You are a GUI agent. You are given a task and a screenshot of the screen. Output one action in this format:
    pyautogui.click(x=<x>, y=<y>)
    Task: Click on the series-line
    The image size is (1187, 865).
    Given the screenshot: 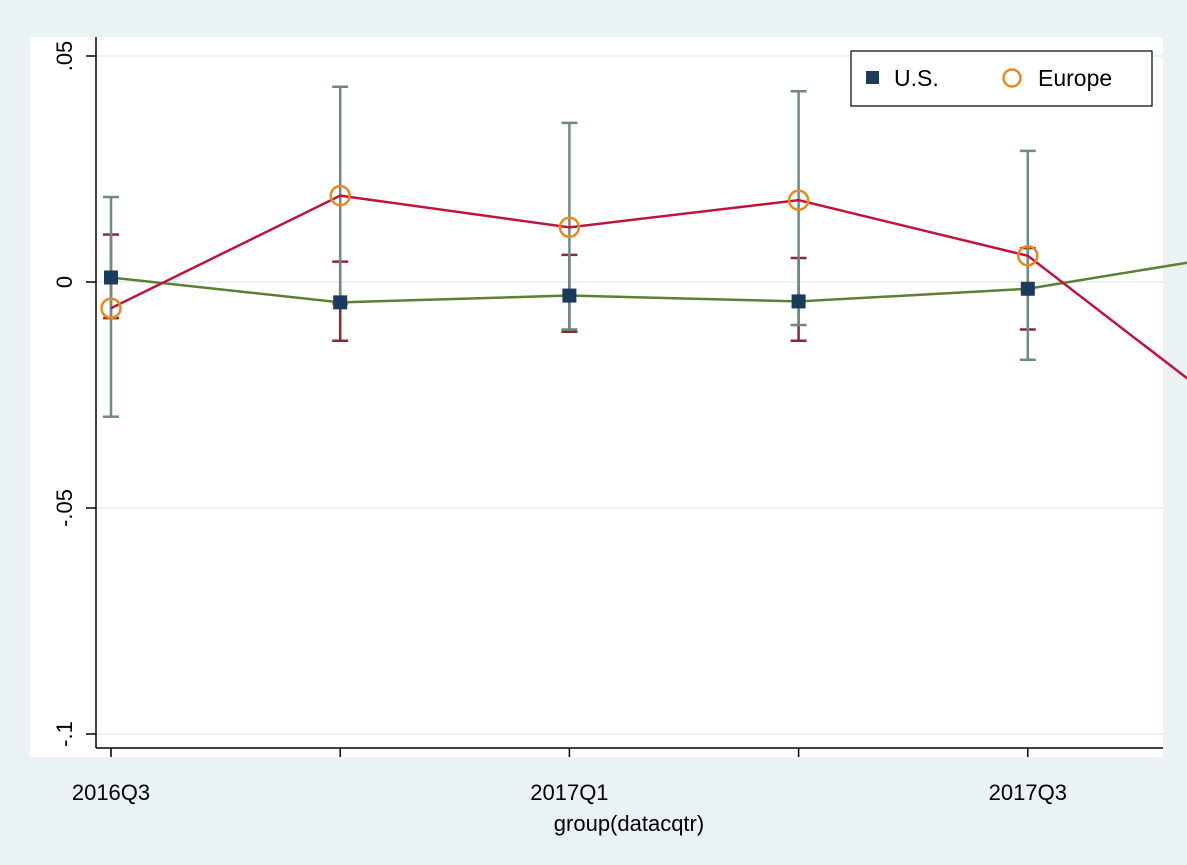 What is the action you would take?
    pyautogui.click(x=648, y=282)
    